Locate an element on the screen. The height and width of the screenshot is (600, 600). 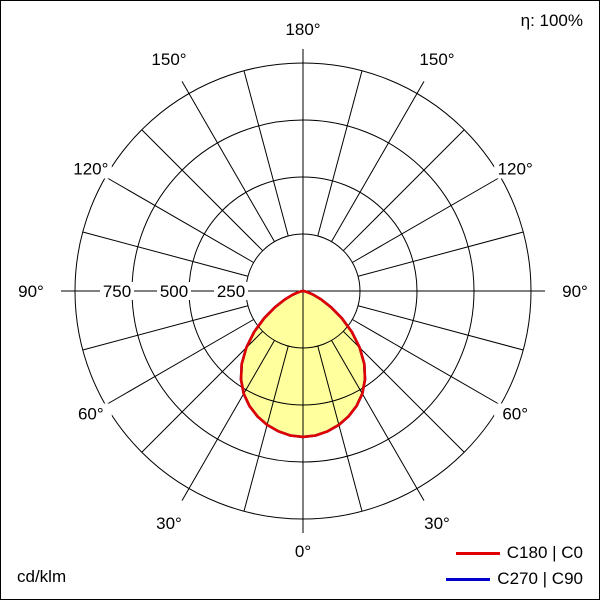
ring-label: 250 is located at coordinates (231, 291).